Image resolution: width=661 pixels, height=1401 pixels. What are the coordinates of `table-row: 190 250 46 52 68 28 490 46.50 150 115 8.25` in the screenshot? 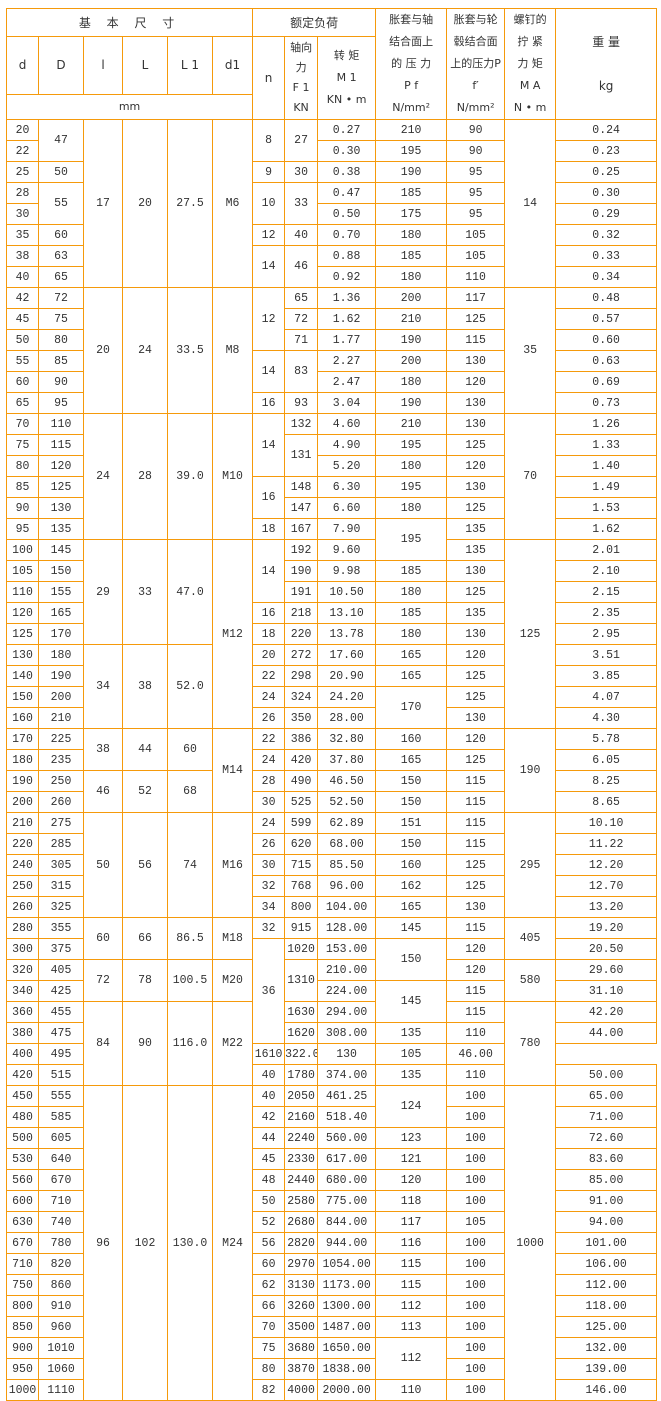 It's located at (332, 791).